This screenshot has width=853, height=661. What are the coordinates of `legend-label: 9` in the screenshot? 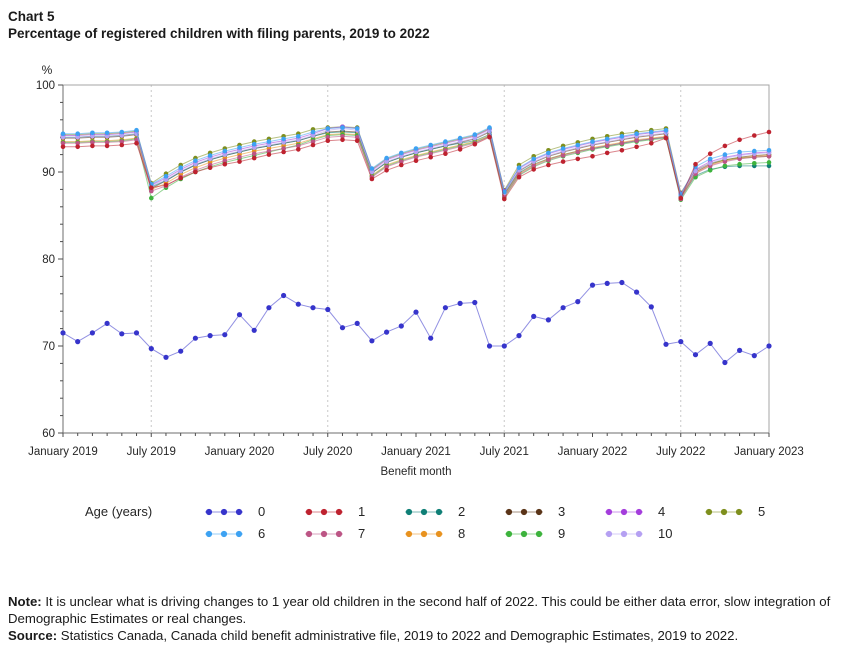 It's located at (562, 533).